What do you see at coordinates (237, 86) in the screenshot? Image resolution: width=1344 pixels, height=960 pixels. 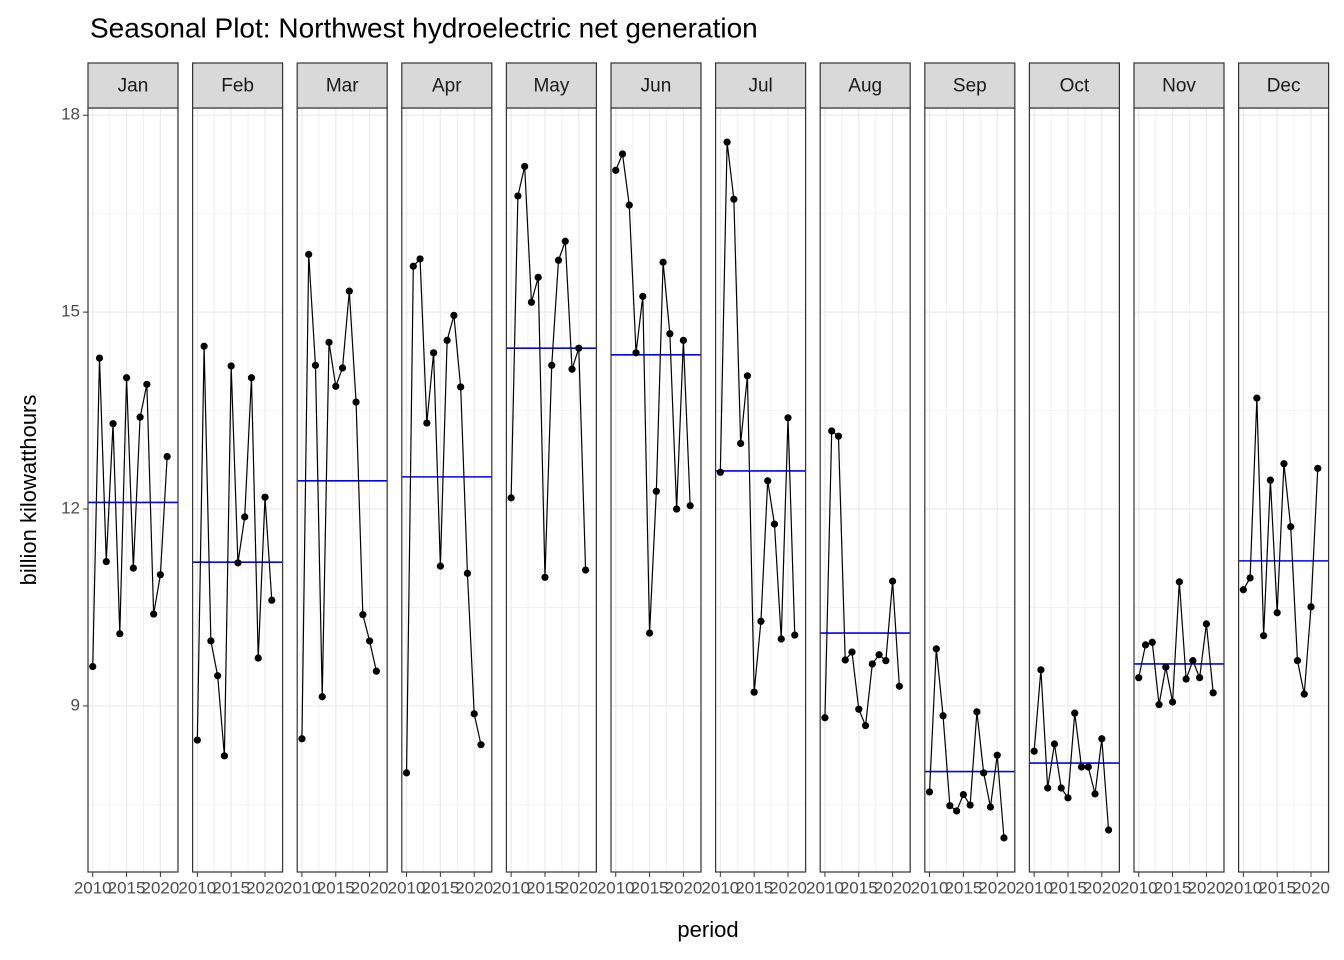 I see `strip-label: Feb` at bounding box center [237, 86].